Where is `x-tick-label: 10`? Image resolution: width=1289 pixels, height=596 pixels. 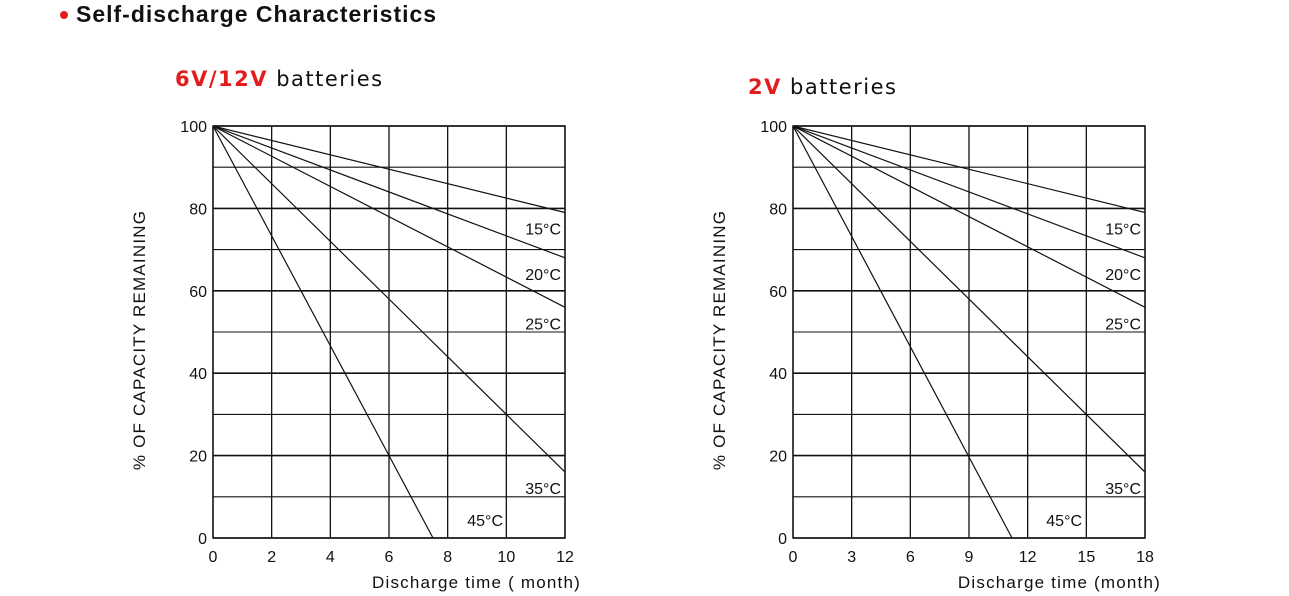
x-tick-label: 10 is located at coordinates (506, 557).